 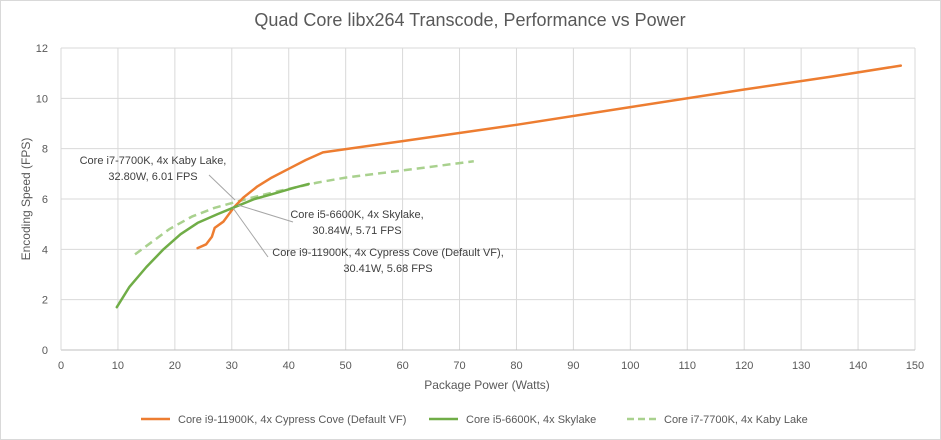 I want to click on annotation-text: 32.80W, 6.01 FPS, so click(x=152, y=177).